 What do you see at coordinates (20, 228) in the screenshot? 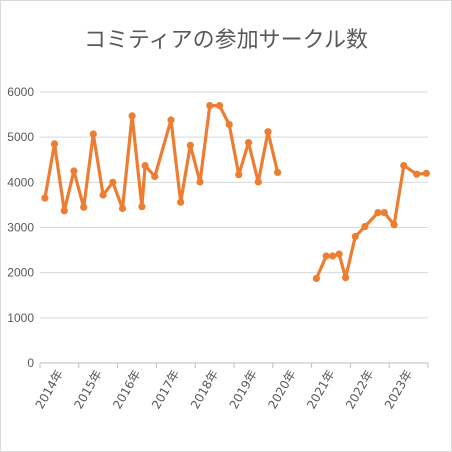
I see `y-tick-label: 3000` at bounding box center [20, 228].